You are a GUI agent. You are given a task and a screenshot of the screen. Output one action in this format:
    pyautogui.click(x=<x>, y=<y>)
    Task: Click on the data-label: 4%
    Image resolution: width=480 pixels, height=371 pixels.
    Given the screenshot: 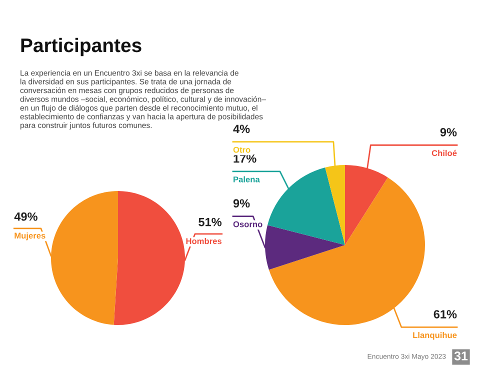 What is the action you would take?
    pyautogui.click(x=241, y=129)
    